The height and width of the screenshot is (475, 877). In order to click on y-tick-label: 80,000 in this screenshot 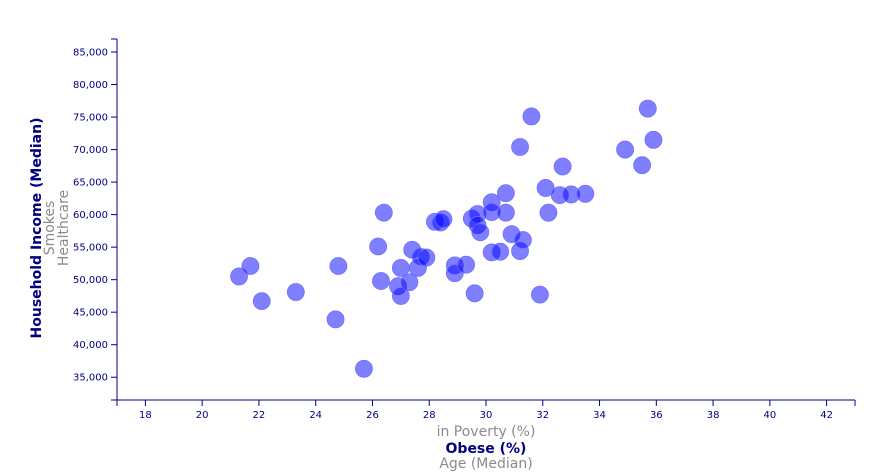, I will do `click(90, 85)`.